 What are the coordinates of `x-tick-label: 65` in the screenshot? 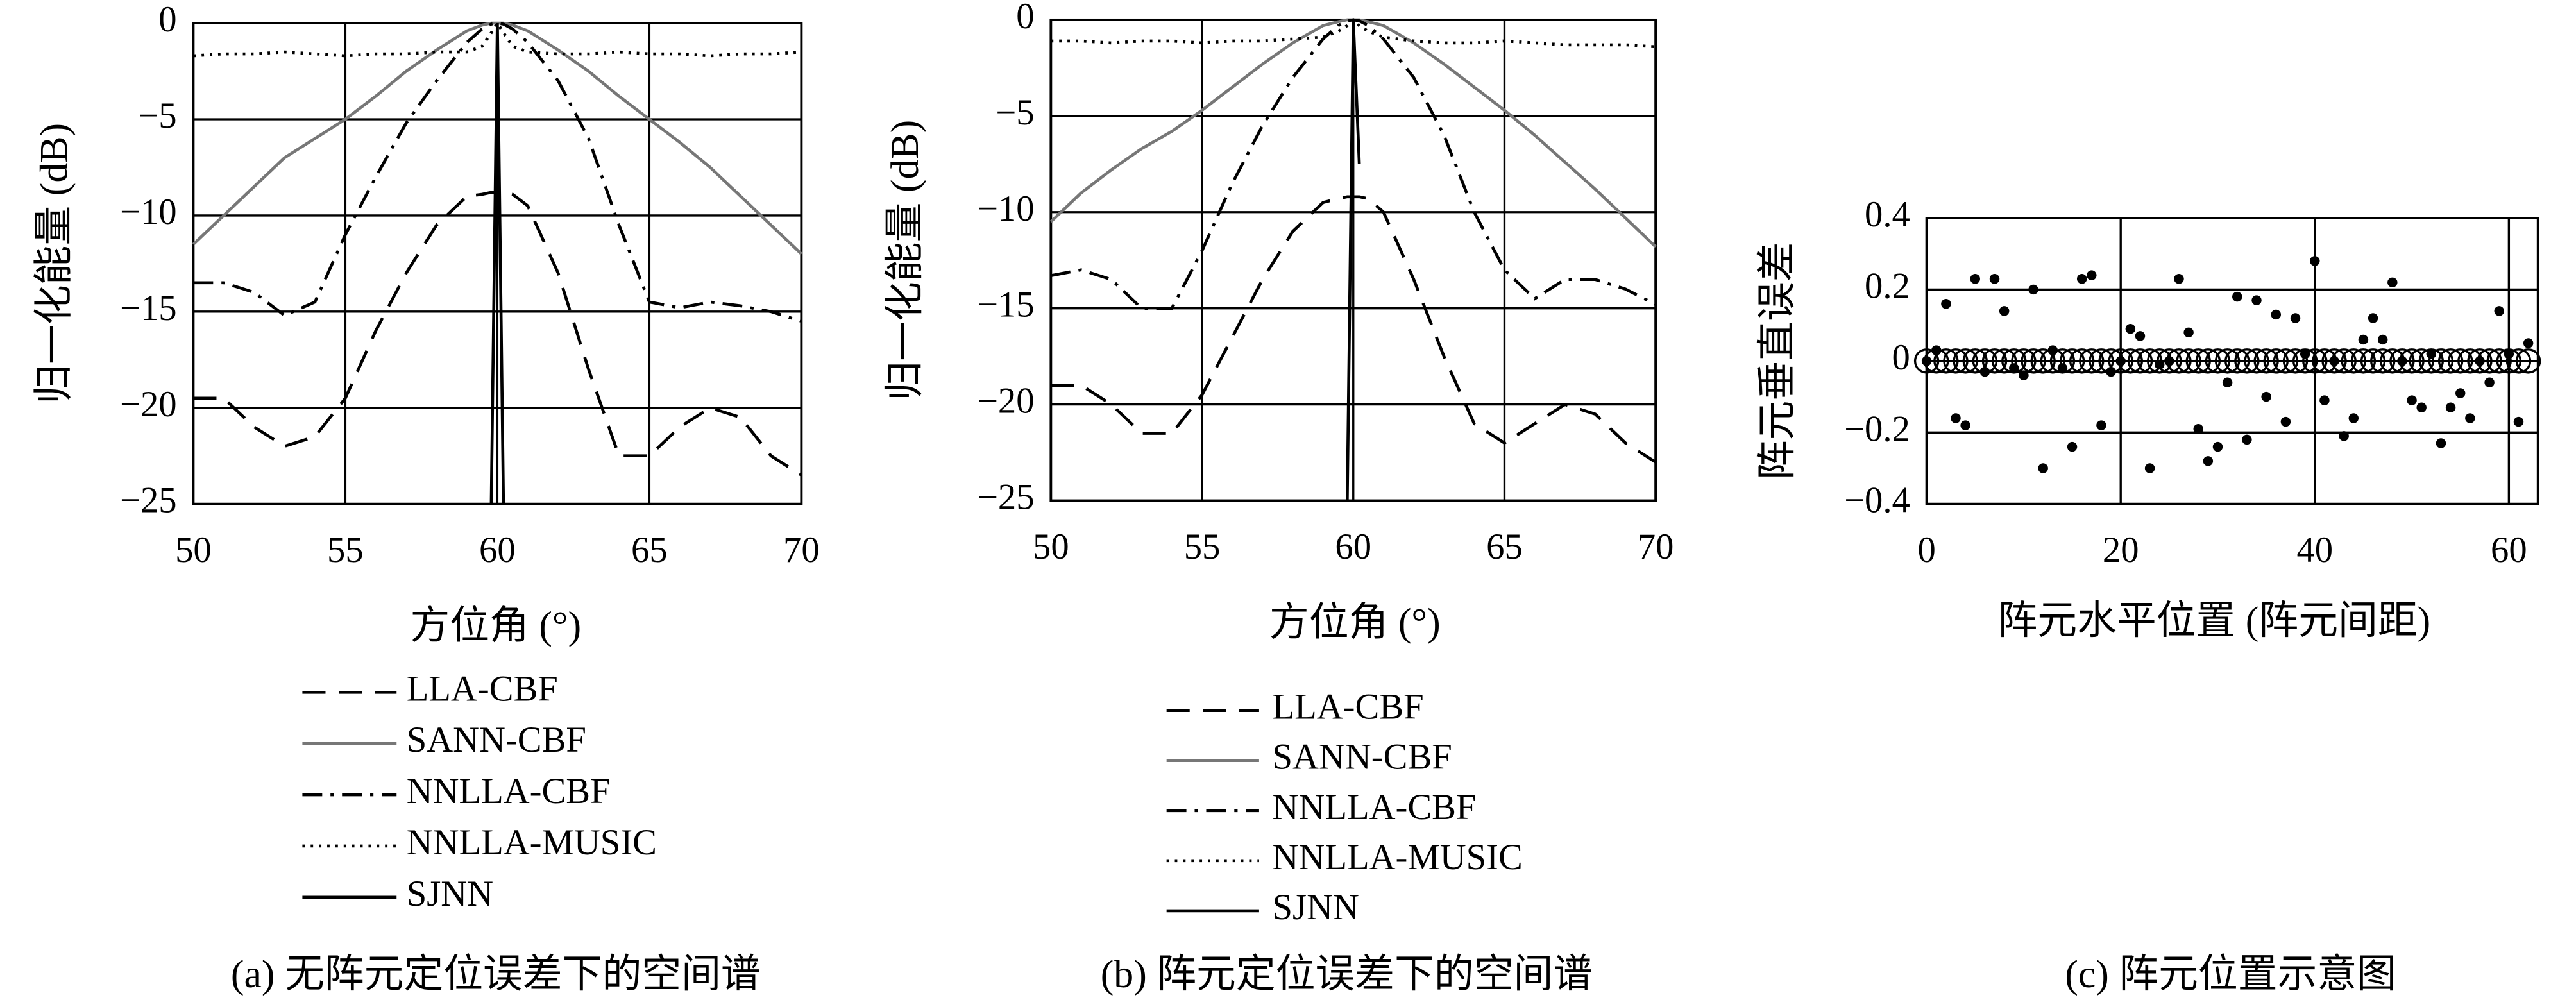 It's located at (649, 550).